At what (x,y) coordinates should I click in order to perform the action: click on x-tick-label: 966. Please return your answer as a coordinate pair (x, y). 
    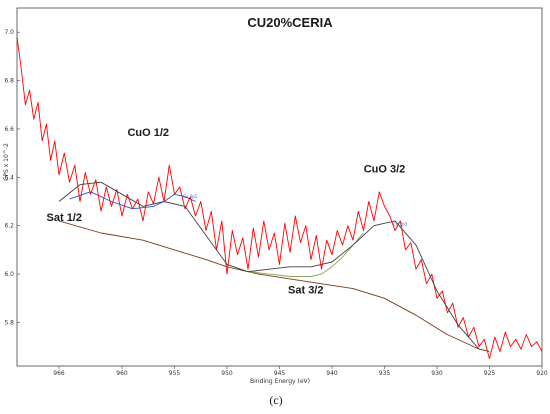
    Looking at the image, I should click on (59, 373).